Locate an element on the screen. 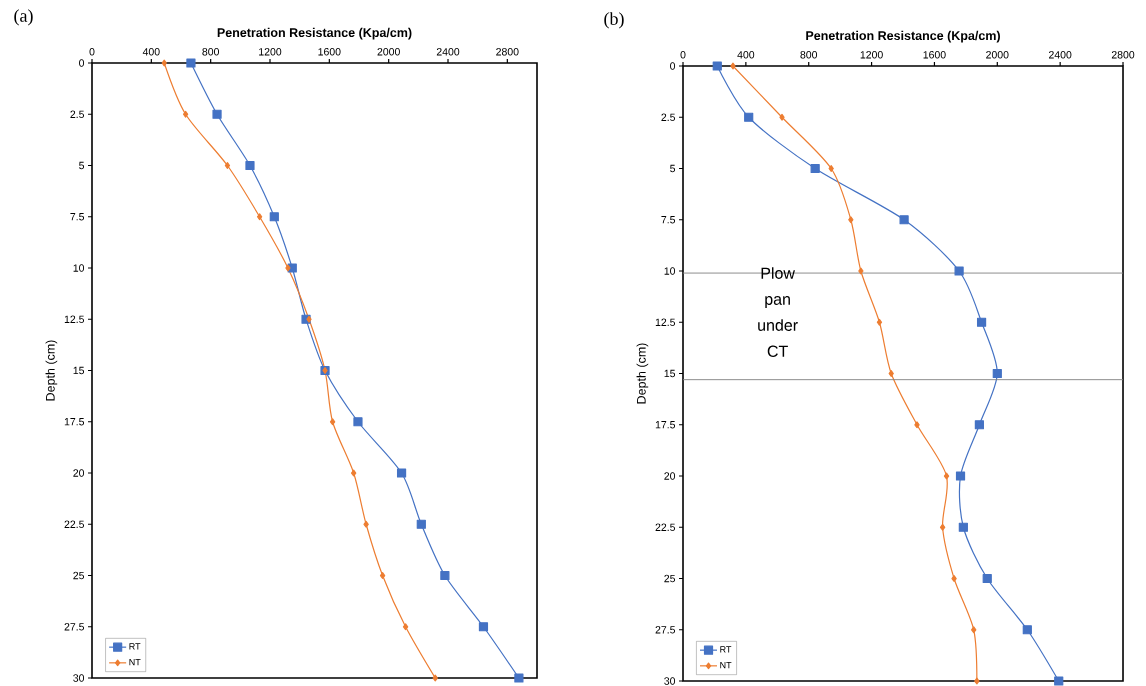 The width and height of the screenshot is (1146, 686). chart-title: (a) is located at coordinates (23, 17).